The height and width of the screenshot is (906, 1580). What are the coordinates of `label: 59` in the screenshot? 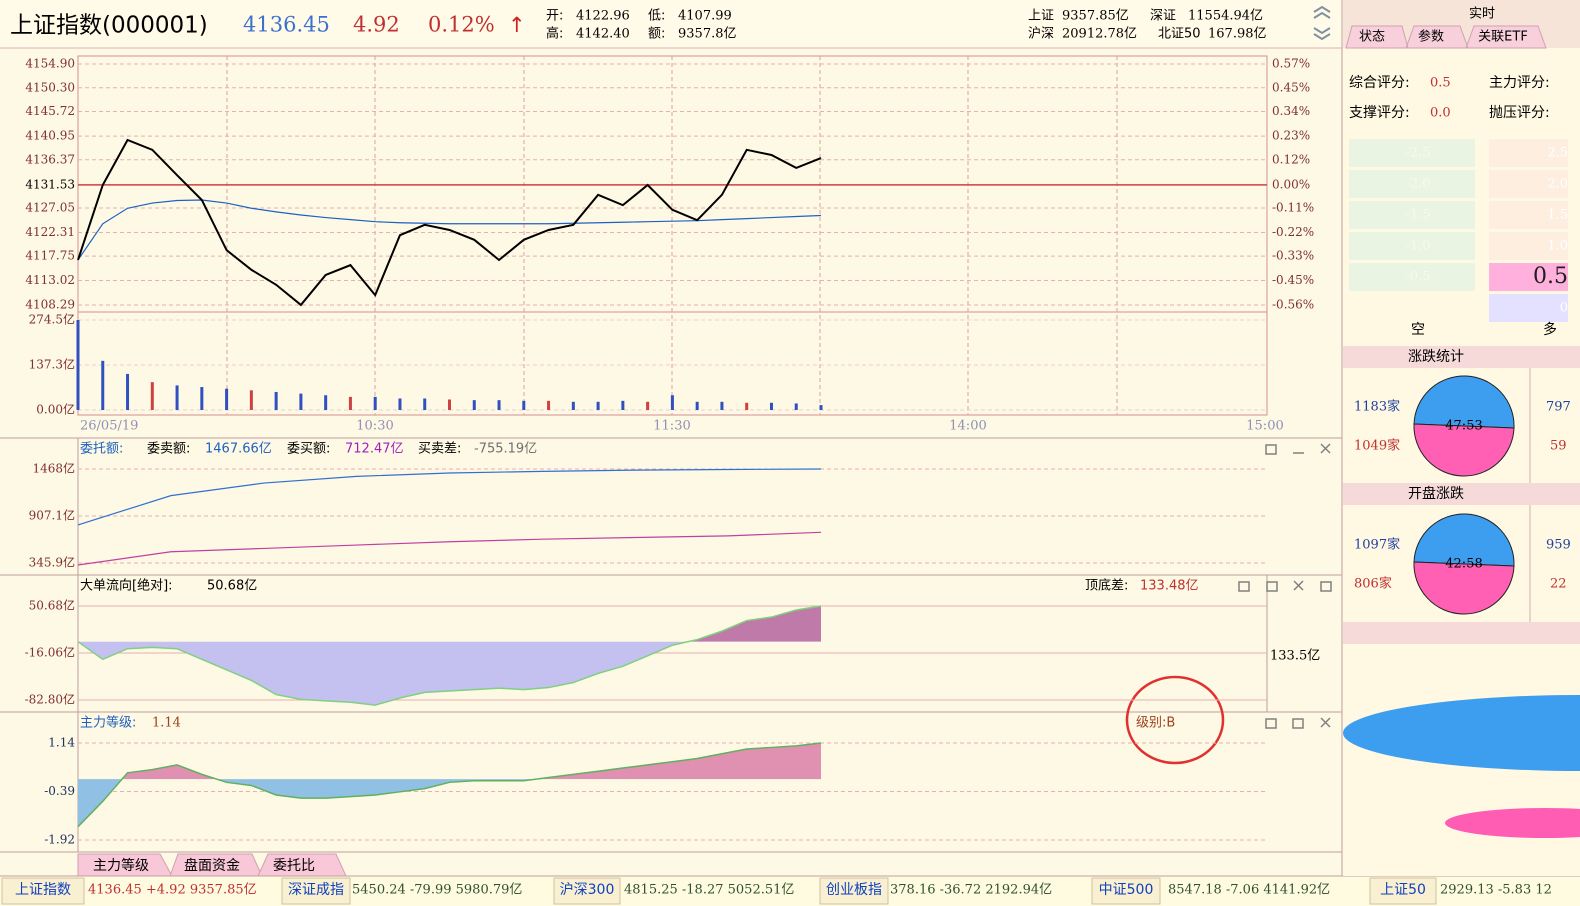 It's located at (1558, 446).